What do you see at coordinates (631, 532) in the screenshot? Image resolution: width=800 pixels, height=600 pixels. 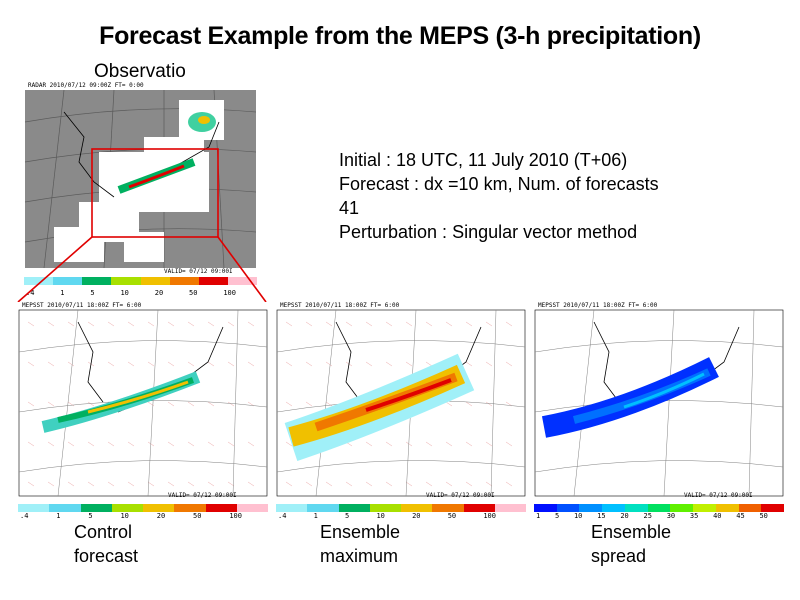 I see `spread-caption-line1: Ensemble` at bounding box center [631, 532].